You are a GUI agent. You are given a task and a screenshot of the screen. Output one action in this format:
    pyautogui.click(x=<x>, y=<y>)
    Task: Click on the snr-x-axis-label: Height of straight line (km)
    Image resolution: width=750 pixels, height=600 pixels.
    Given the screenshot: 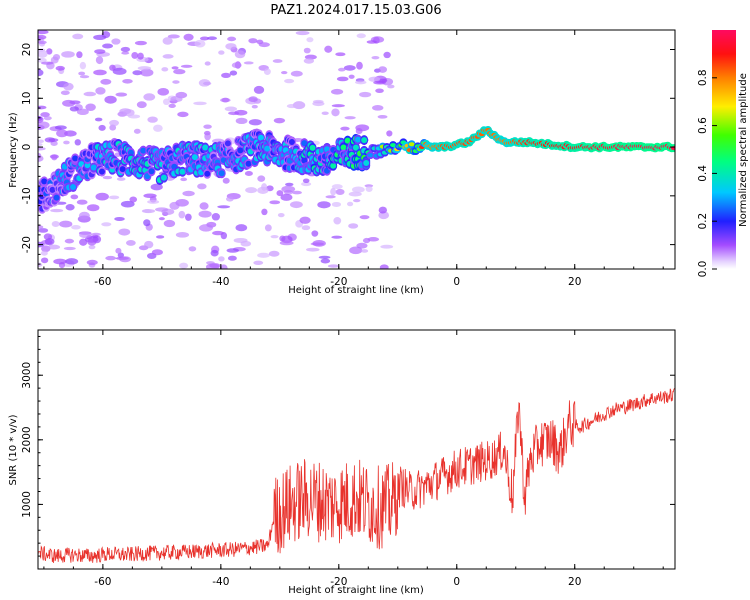 What is the action you would take?
    pyautogui.click(x=356, y=590)
    